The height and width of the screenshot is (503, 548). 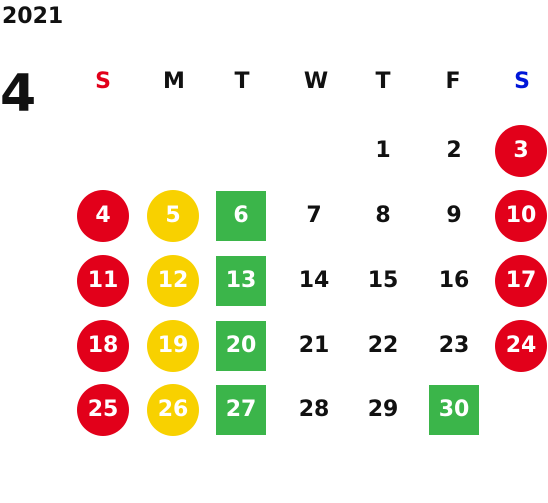 What do you see at coordinates (241, 346) in the screenshot?
I see `calendar-day-20: 20` at bounding box center [241, 346].